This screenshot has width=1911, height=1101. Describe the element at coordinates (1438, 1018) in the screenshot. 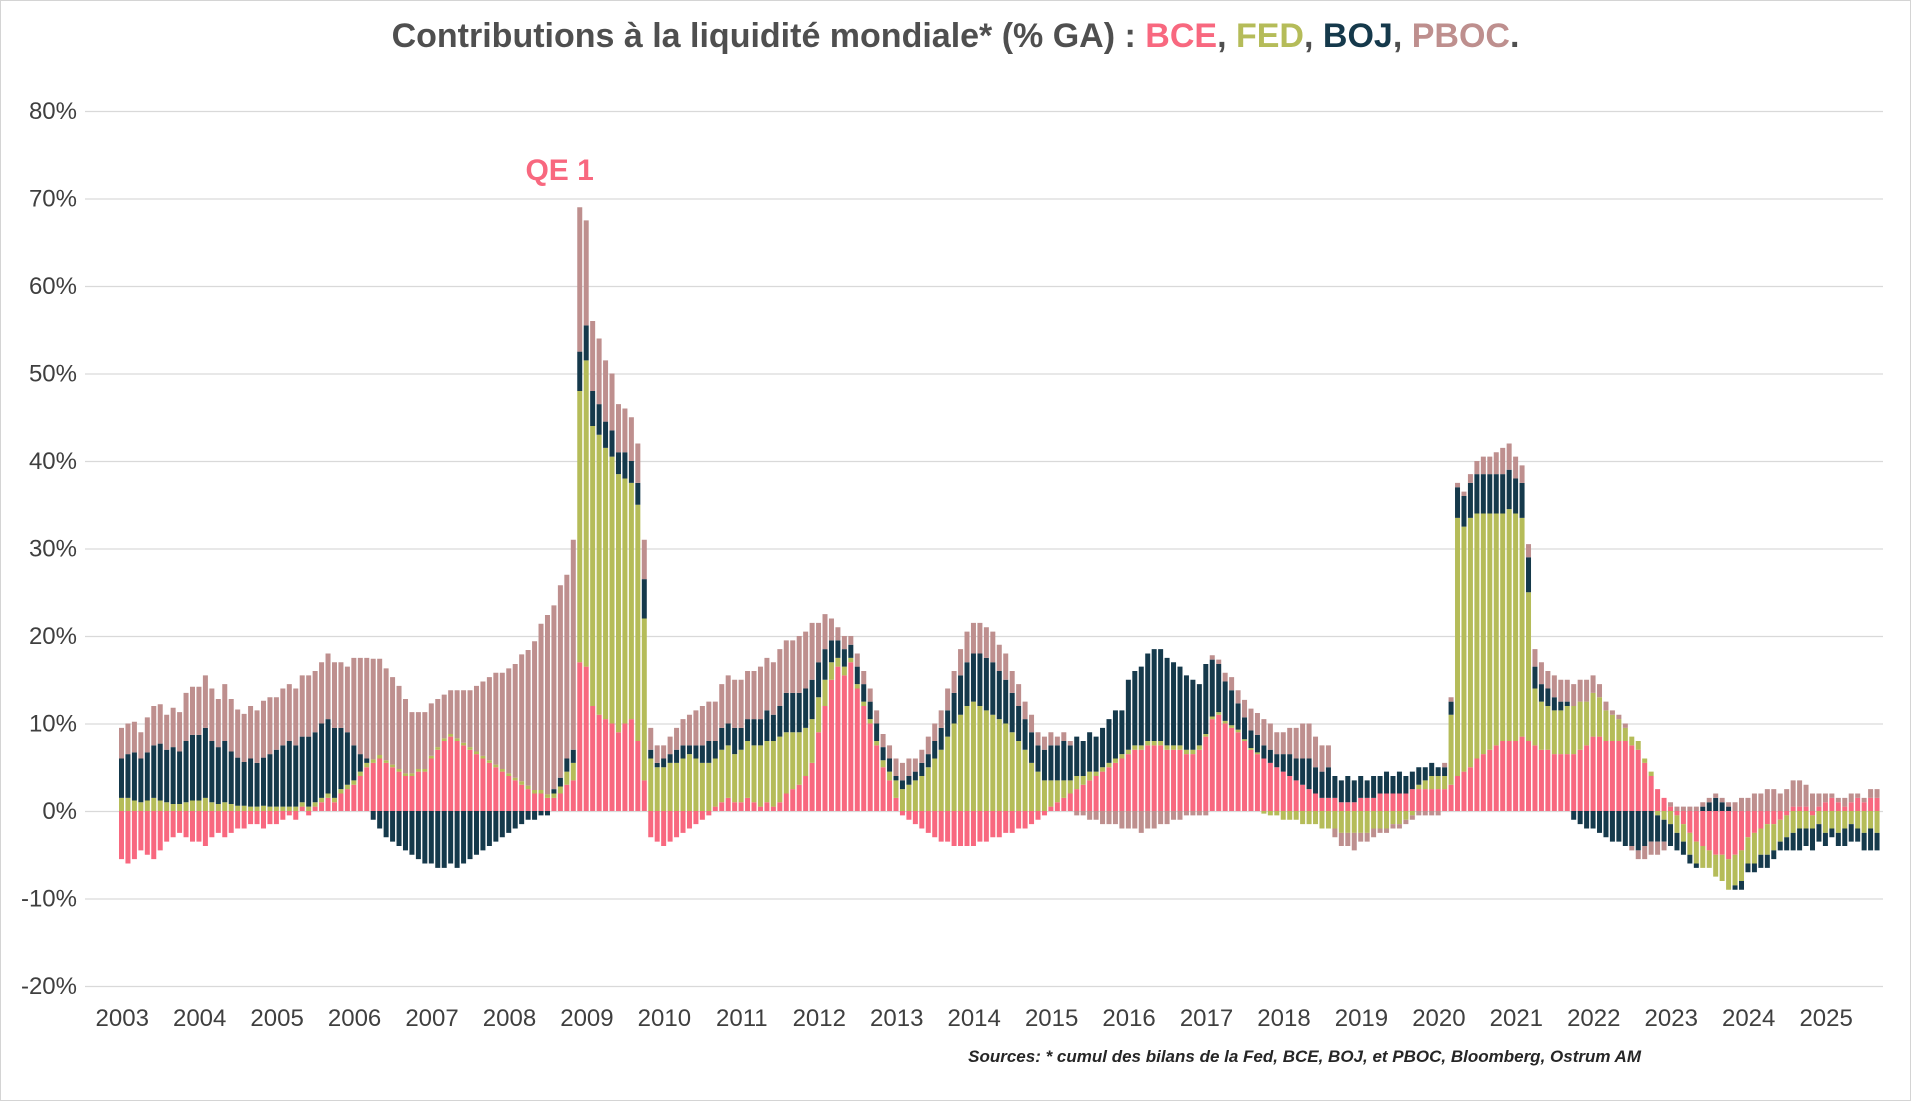

I see `x-axis-tick-label: 2020` at that location.